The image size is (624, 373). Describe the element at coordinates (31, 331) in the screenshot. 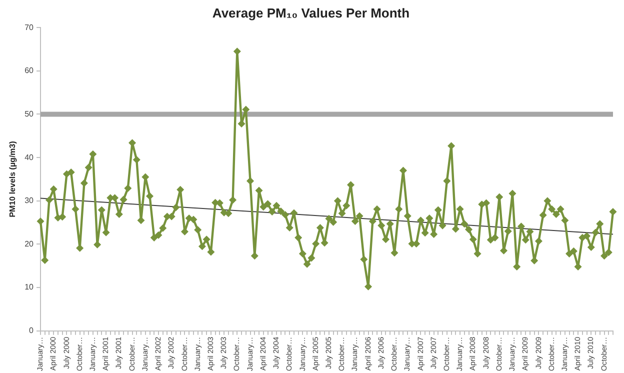

I see `y-tick-label: 0` at that location.